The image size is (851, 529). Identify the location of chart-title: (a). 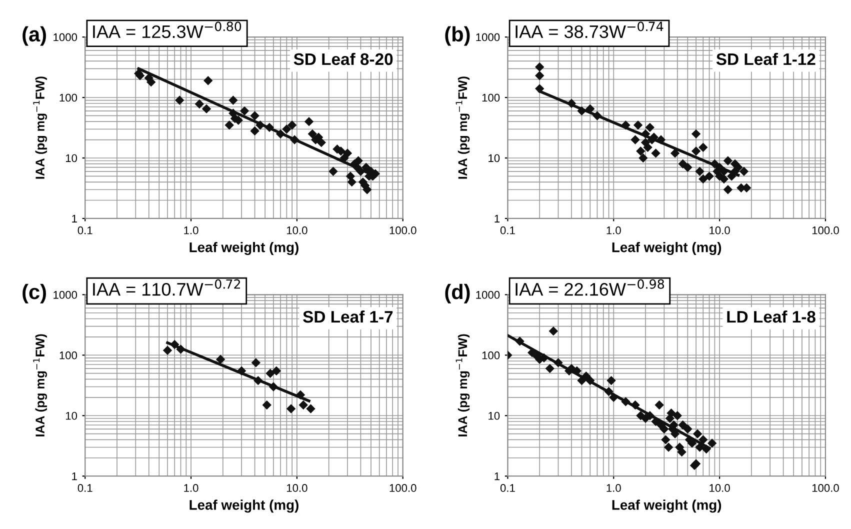
(34, 36).